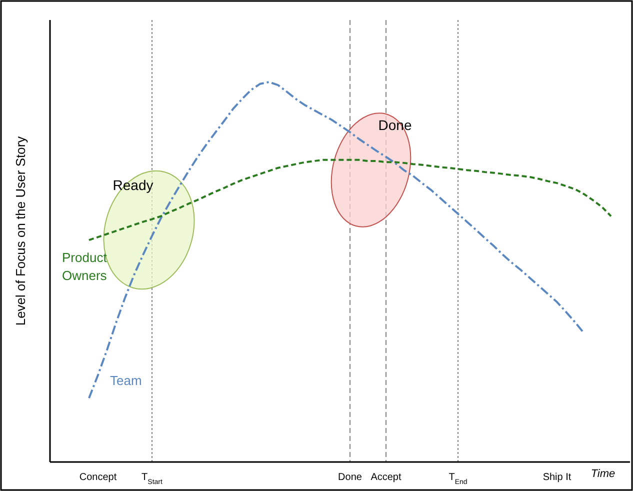 This screenshot has width=633, height=491. Describe the element at coordinates (126, 380) in the screenshot. I see `series-label: Team` at that location.